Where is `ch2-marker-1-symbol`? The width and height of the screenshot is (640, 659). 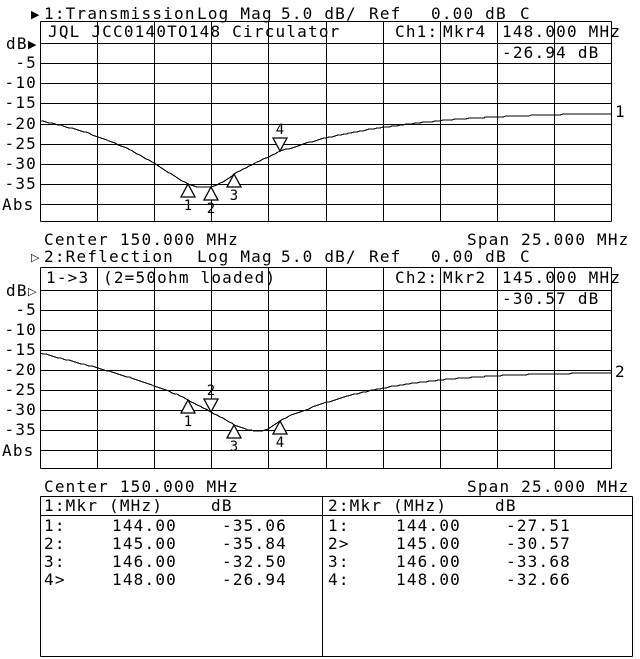 ch2-marker-1-symbol is located at coordinates (188, 406).